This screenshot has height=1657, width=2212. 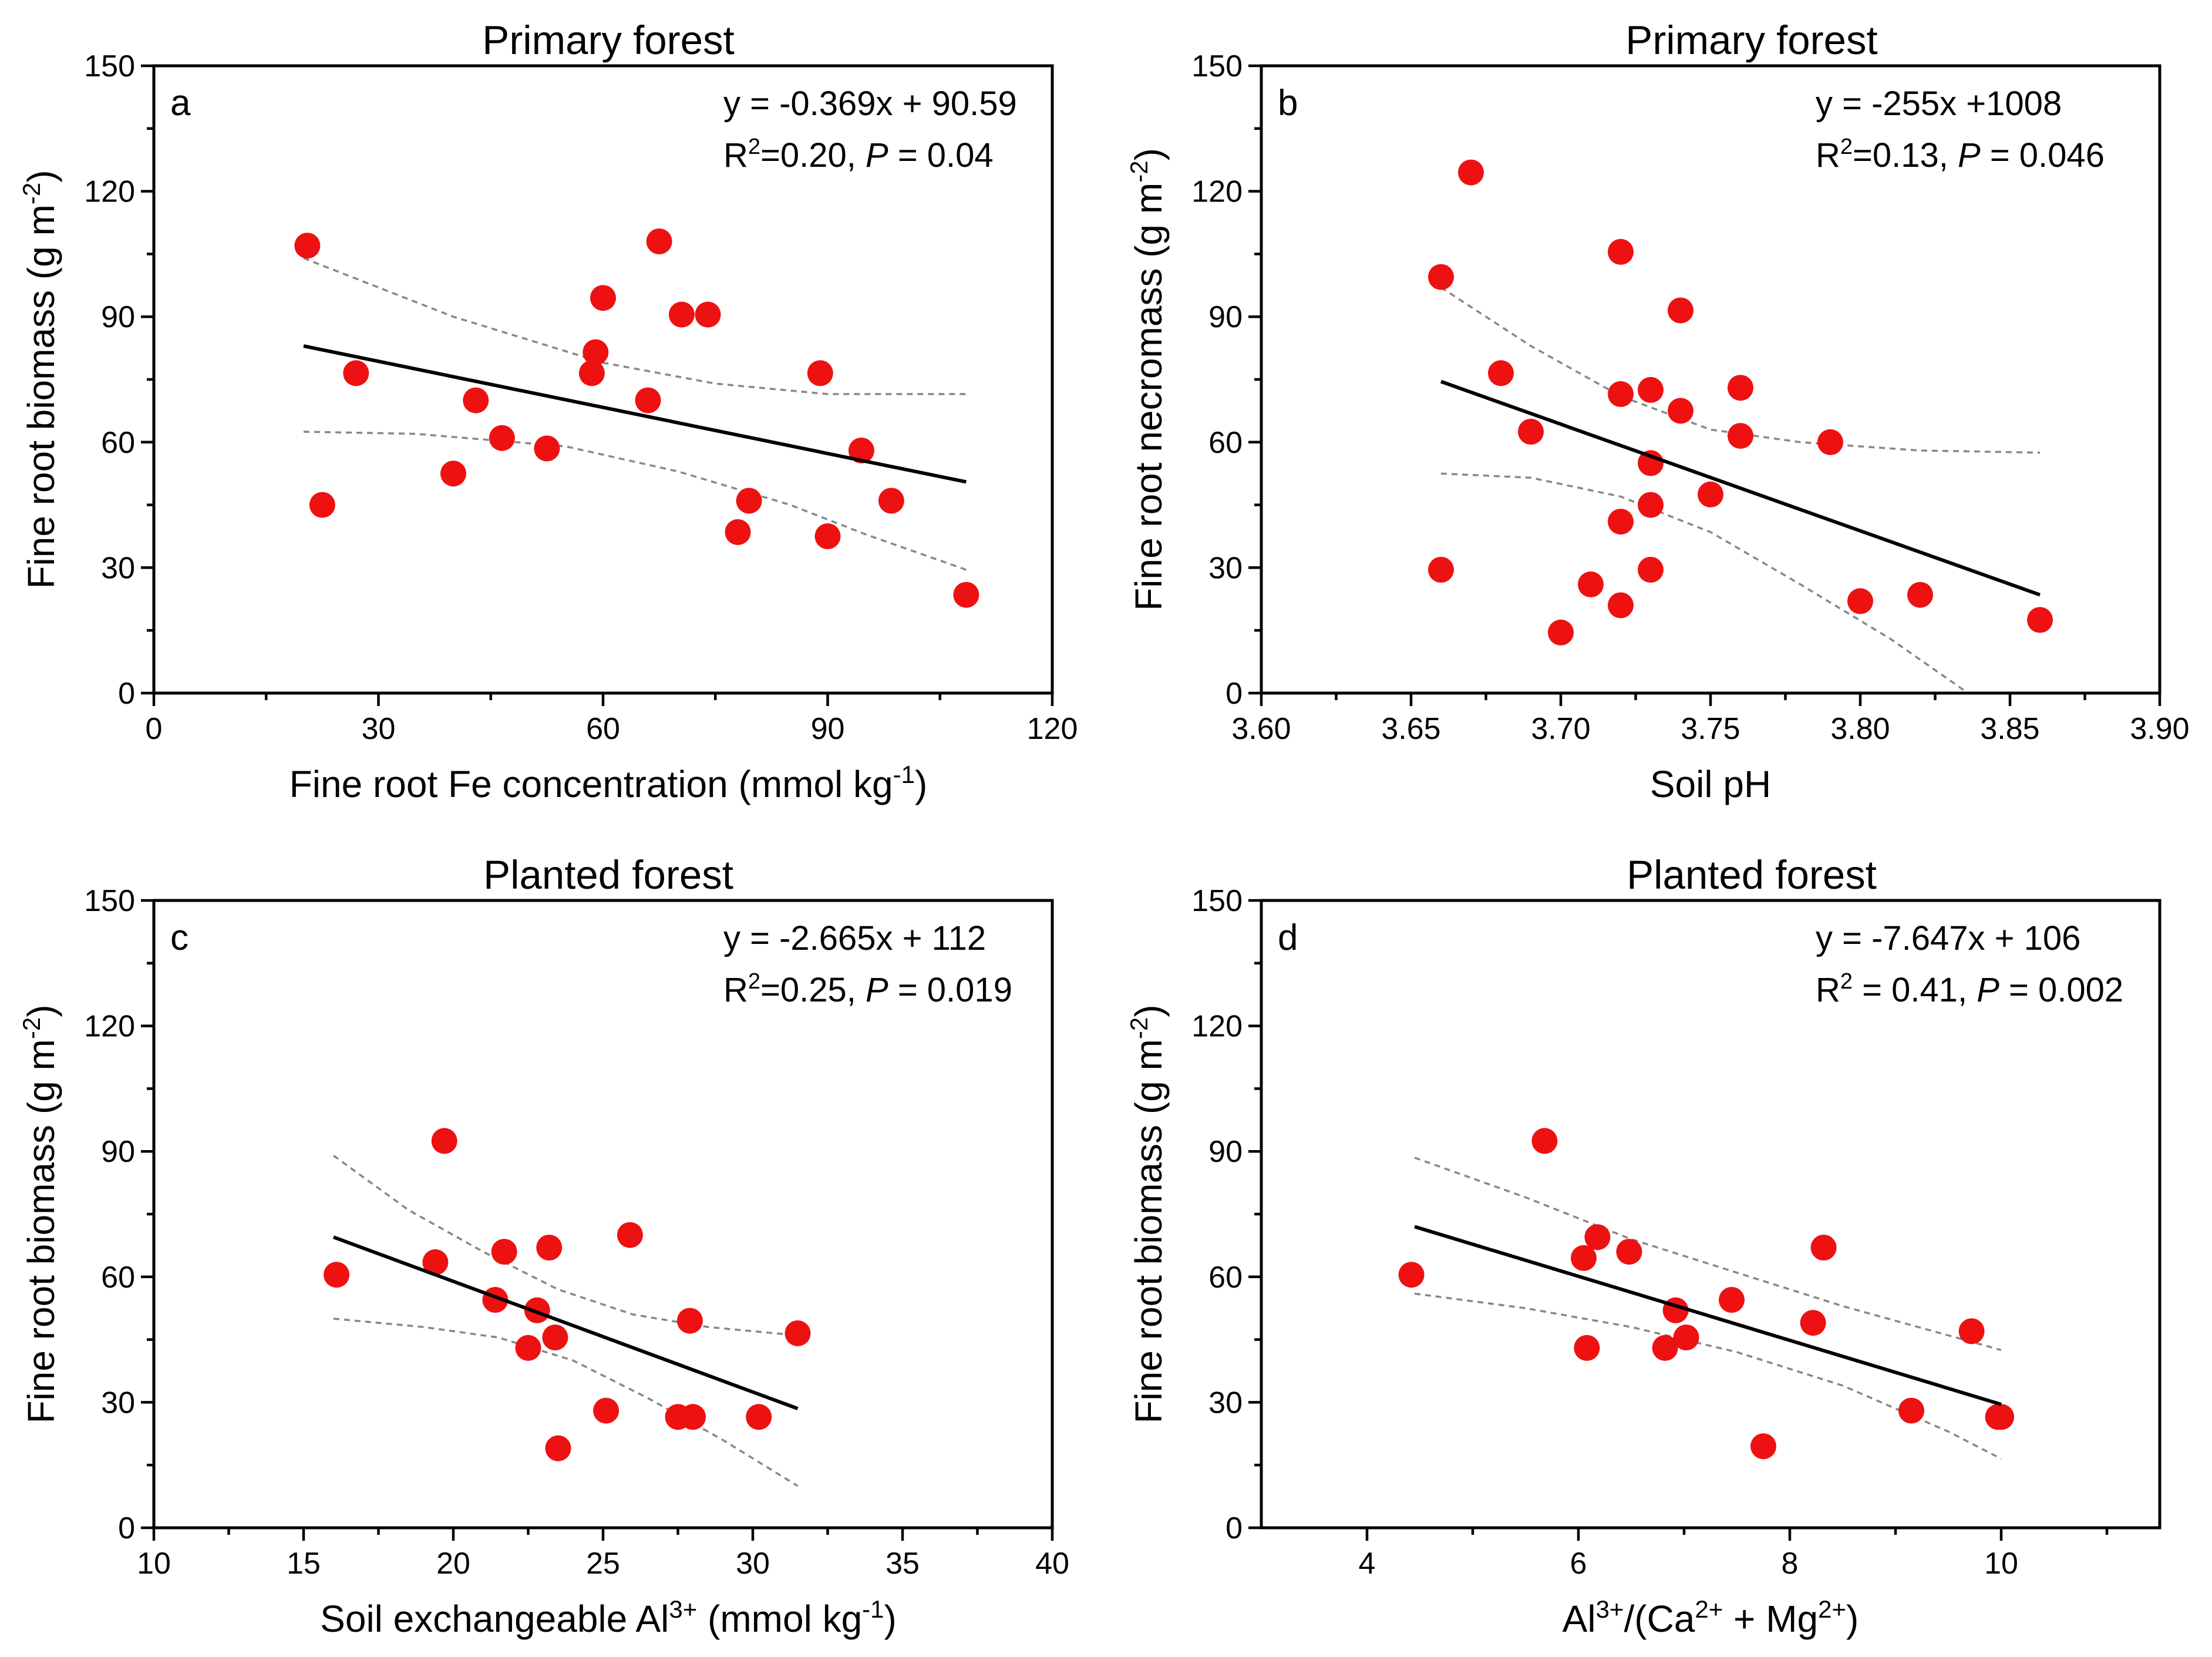 I want to click on panel-b-x-tick-label: 3.85, so click(x=2009, y=729).